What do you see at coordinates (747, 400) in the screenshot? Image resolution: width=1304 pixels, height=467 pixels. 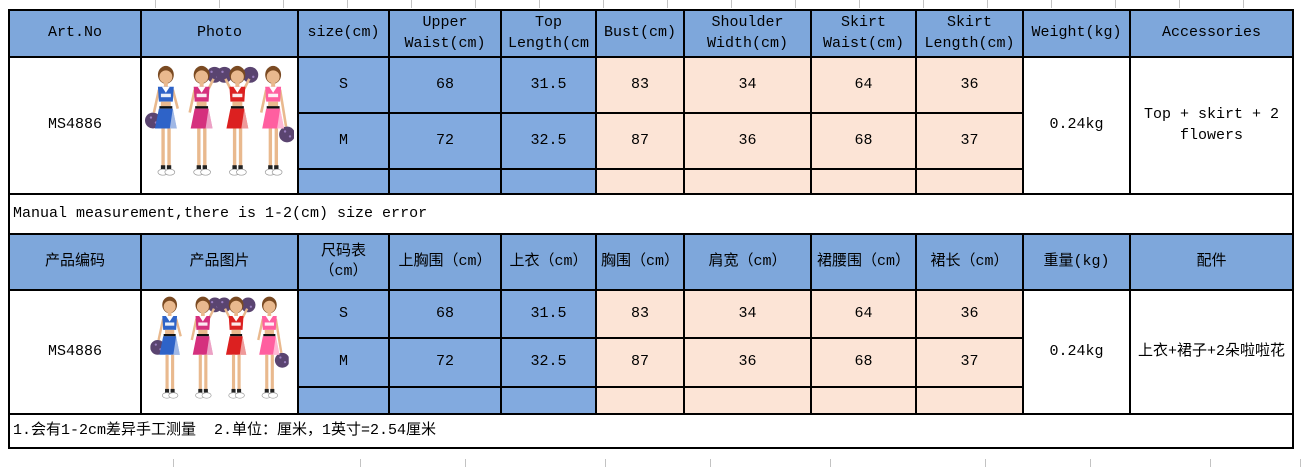 I see `cn-empty-shoulder-width` at bounding box center [747, 400].